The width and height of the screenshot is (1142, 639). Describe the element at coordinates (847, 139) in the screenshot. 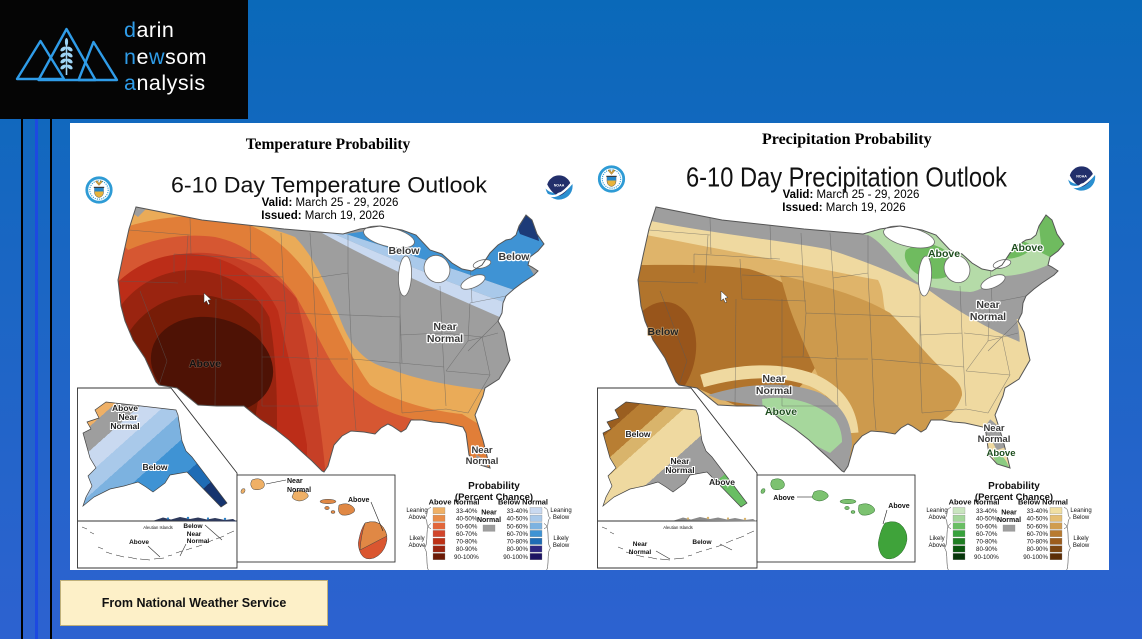

I see `svg-text: Precipitation Probability` at that location.